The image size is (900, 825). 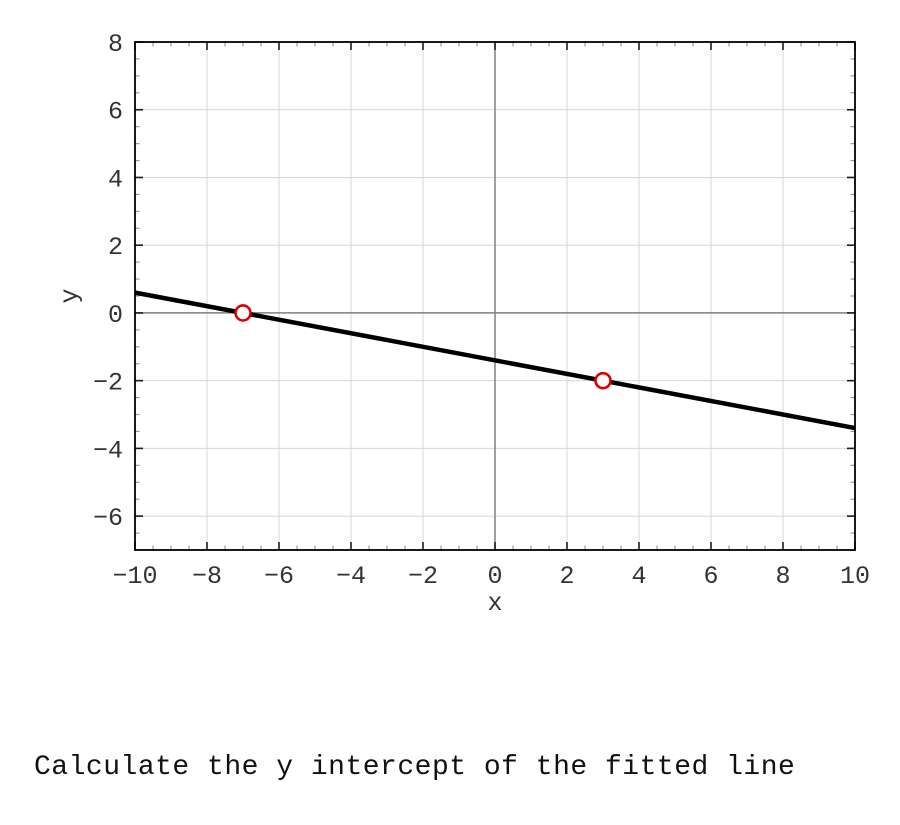 I want to click on x-tick-labels: −10 −8 −6 −4 −2 0 2 4 6 8 10, so click(x=491, y=576).